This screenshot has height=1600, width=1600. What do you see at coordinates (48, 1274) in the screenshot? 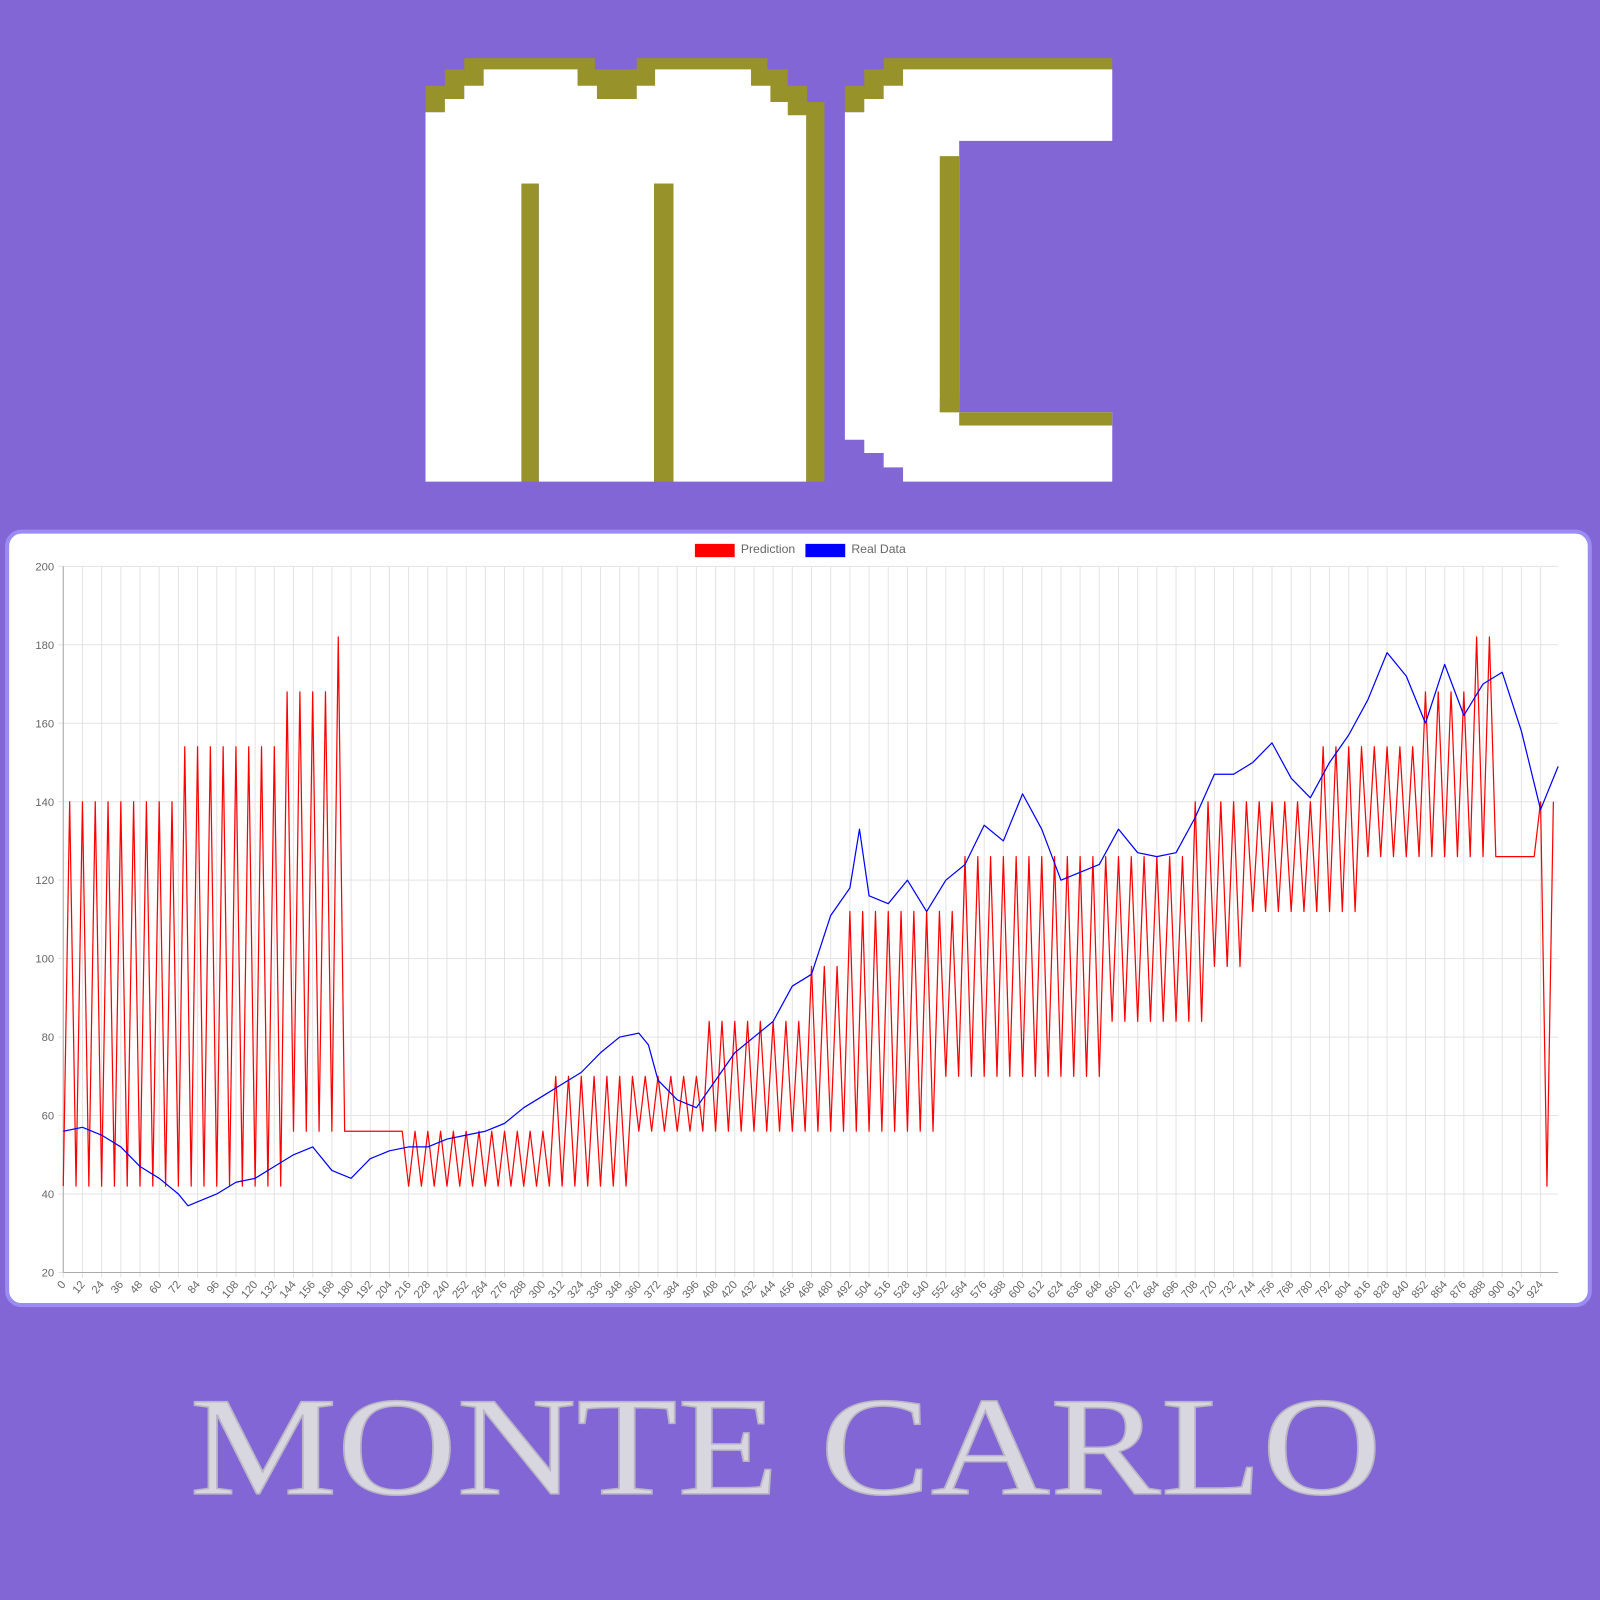
I see `y-tick-label: 20` at bounding box center [48, 1274].